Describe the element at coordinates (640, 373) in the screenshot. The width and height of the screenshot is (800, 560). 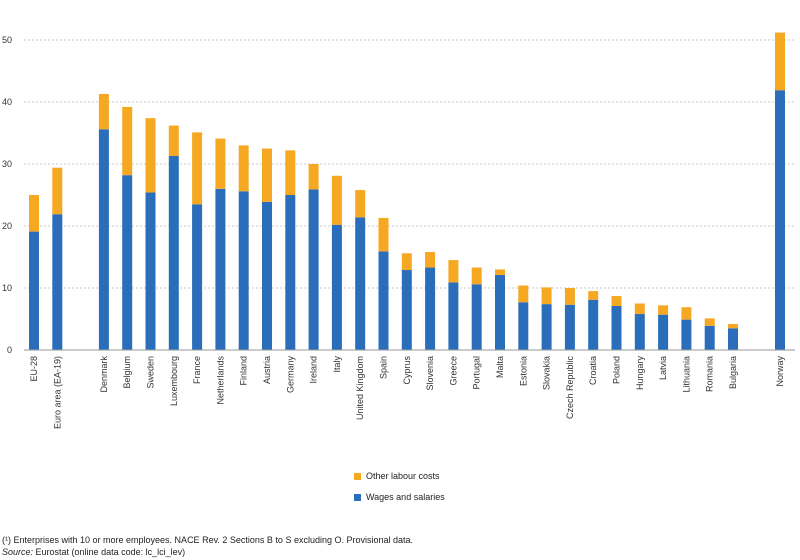
I see `x-tick-label-hungary: Hungary` at that location.